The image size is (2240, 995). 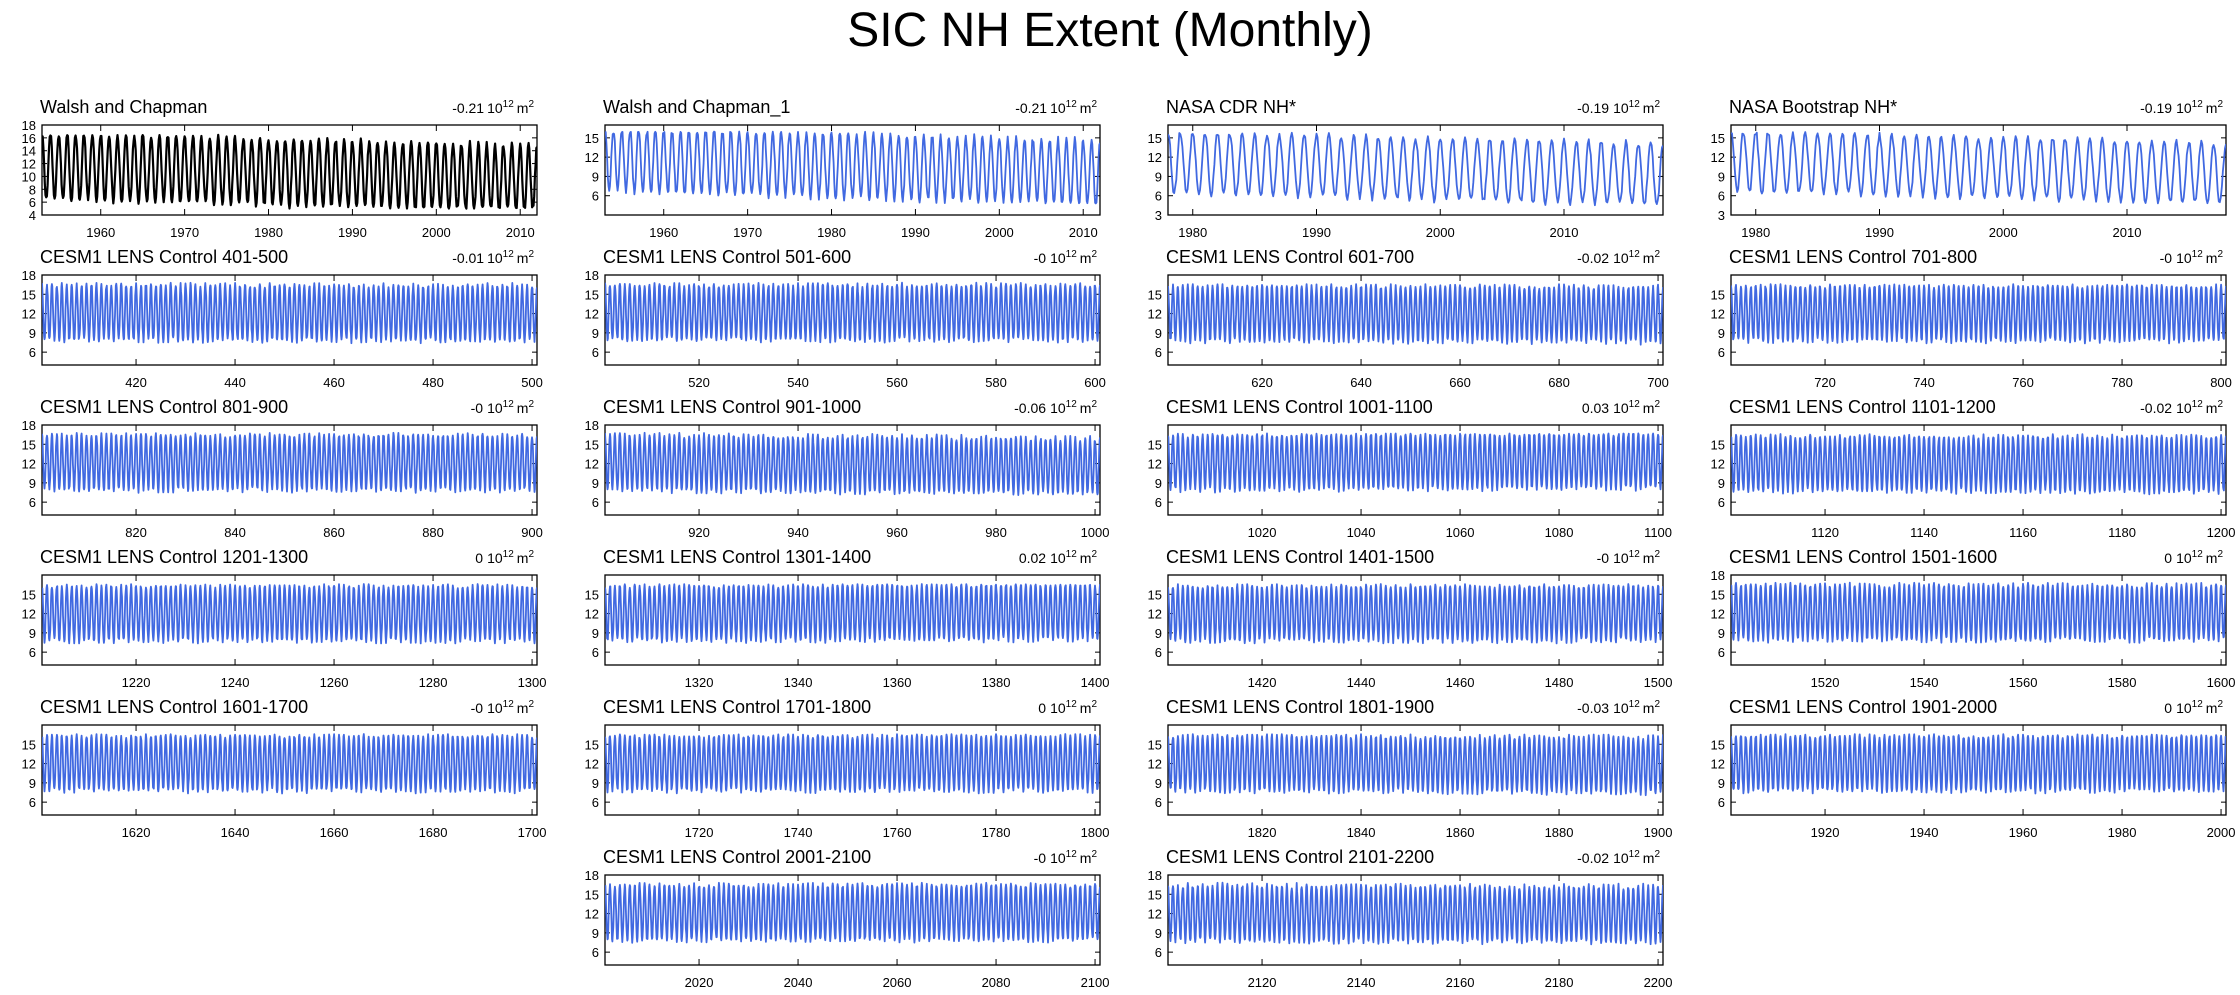 What do you see at coordinates (29, 151) in the screenshot?
I see `y-tick-label: 14` at bounding box center [29, 151].